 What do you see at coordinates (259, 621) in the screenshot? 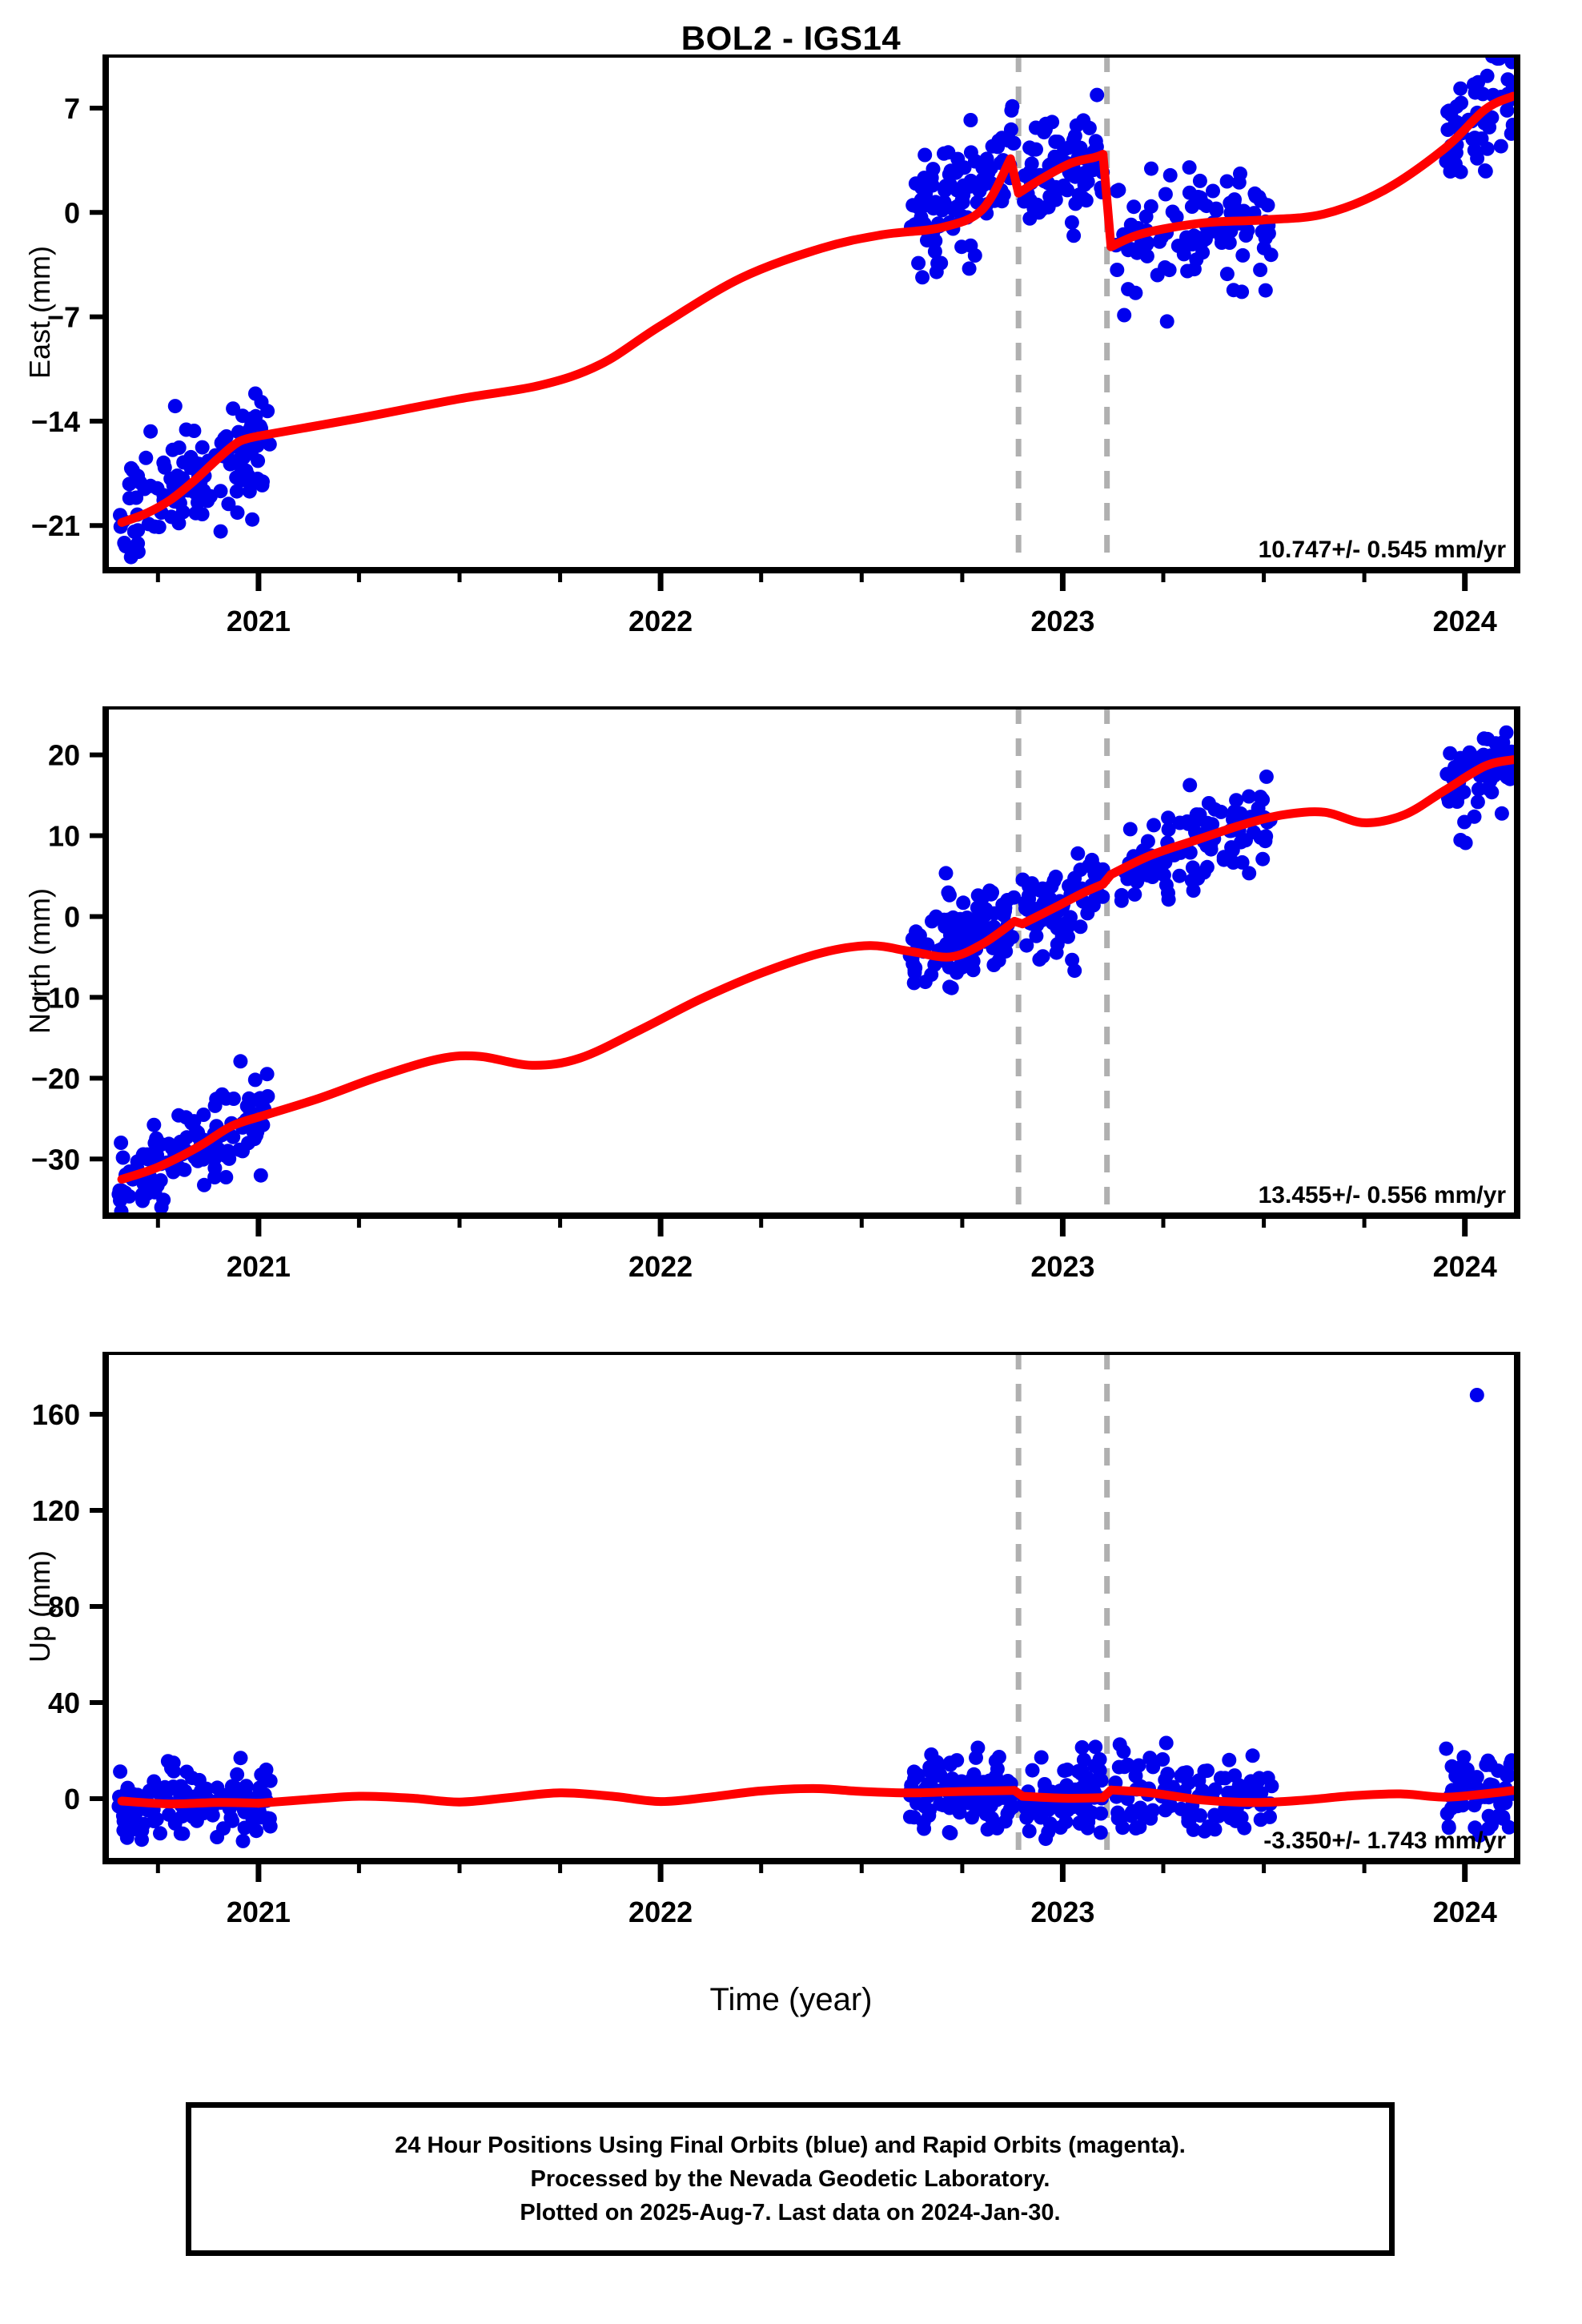
I see `x-tick-label: 2021` at bounding box center [259, 621].